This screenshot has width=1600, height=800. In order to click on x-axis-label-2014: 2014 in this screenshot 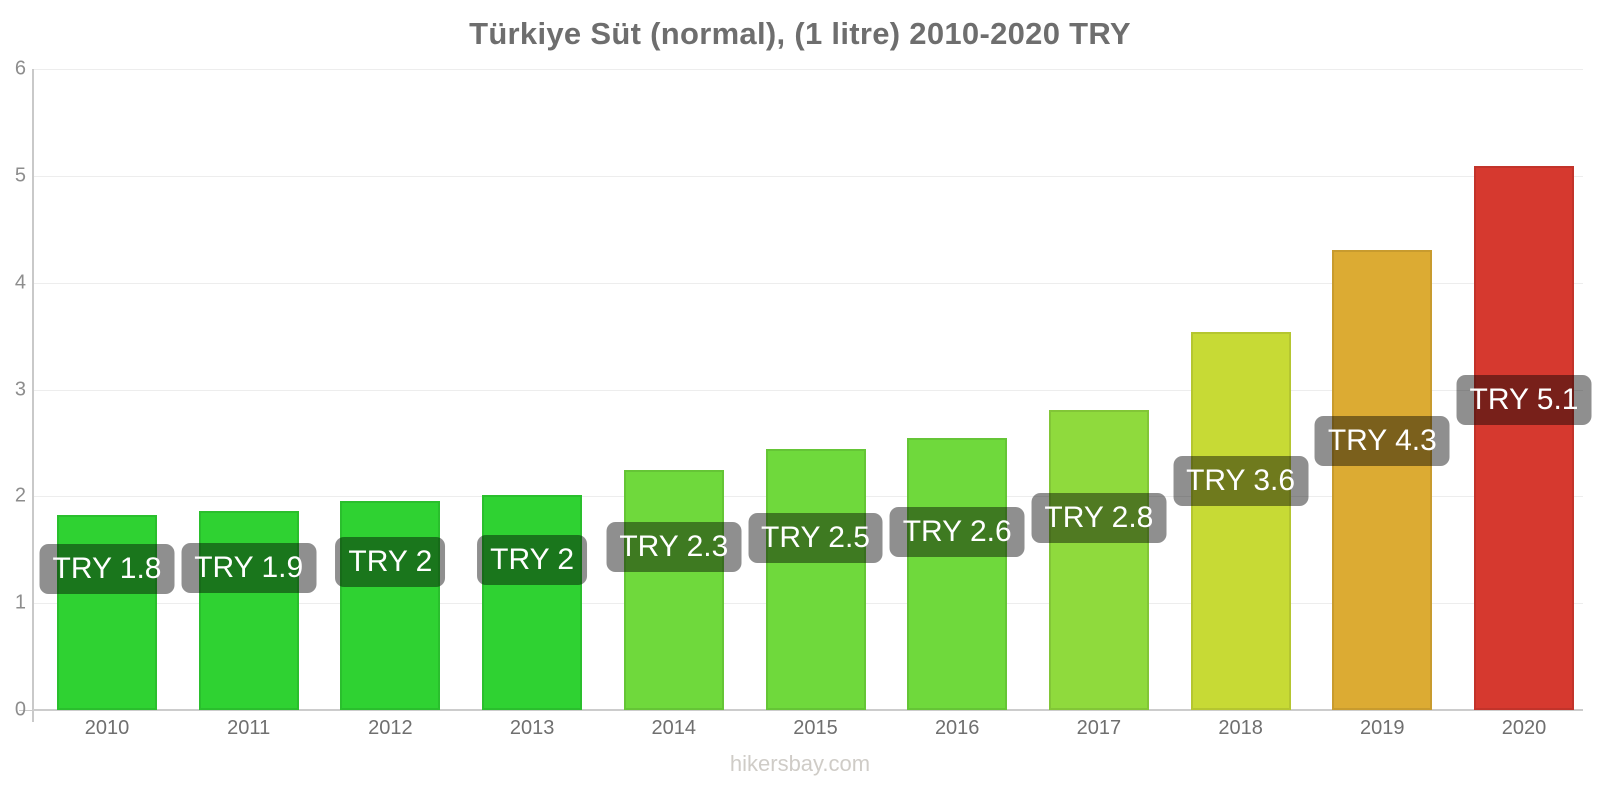, I will do `click(674, 728)`.